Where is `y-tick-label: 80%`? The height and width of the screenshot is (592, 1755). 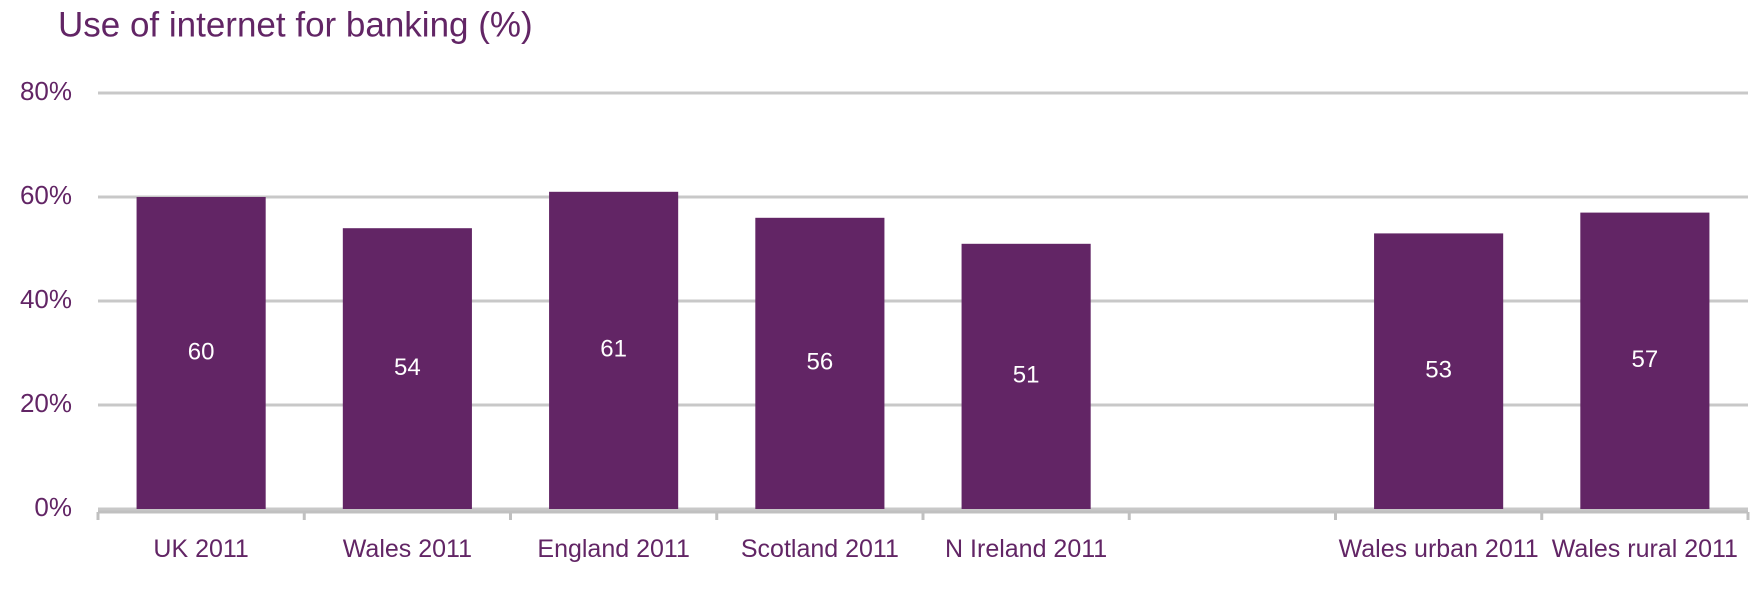
y-tick-label: 80% is located at coordinates (46, 91).